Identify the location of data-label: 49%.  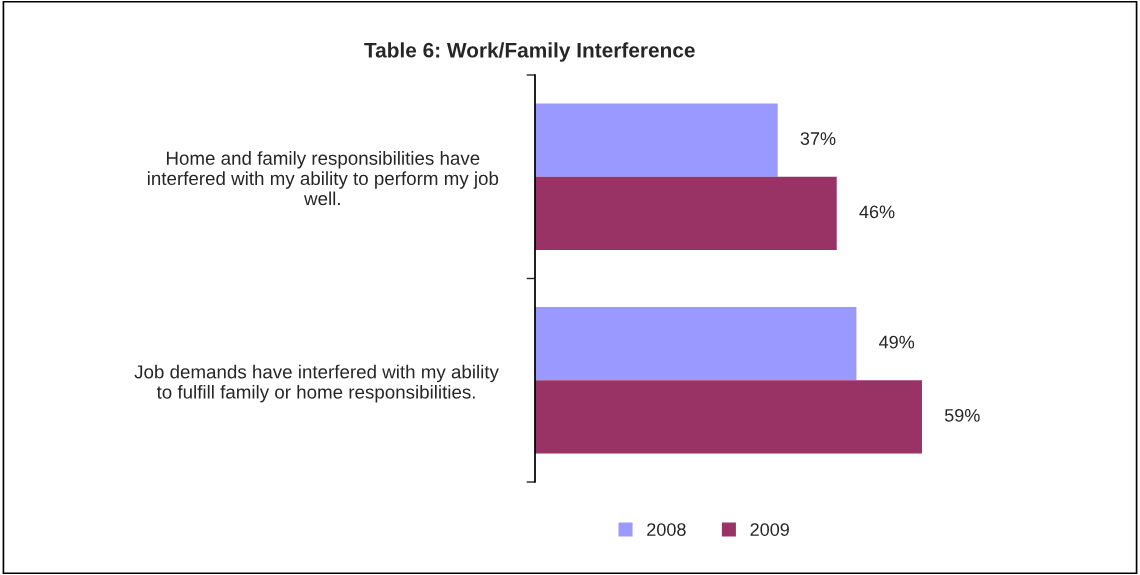
(897, 342).